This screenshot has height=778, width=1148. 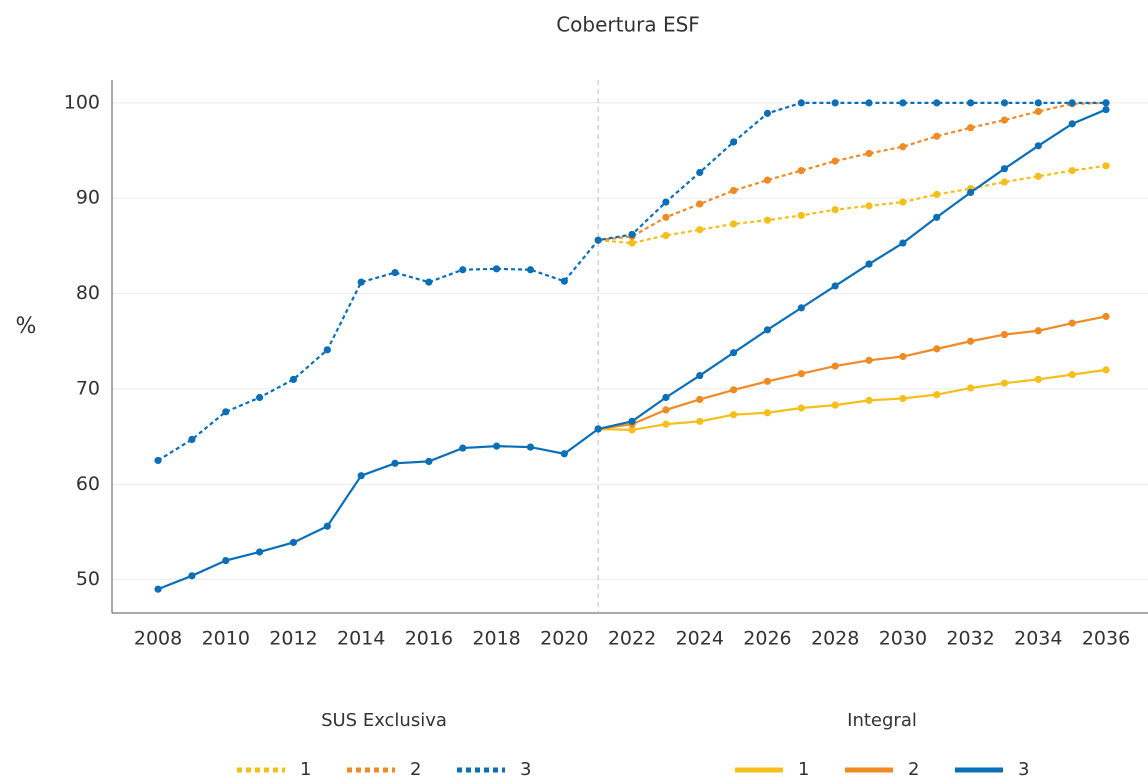 What do you see at coordinates (700, 639) in the screenshot?
I see `x-tick-label: 2024` at bounding box center [700, 639].